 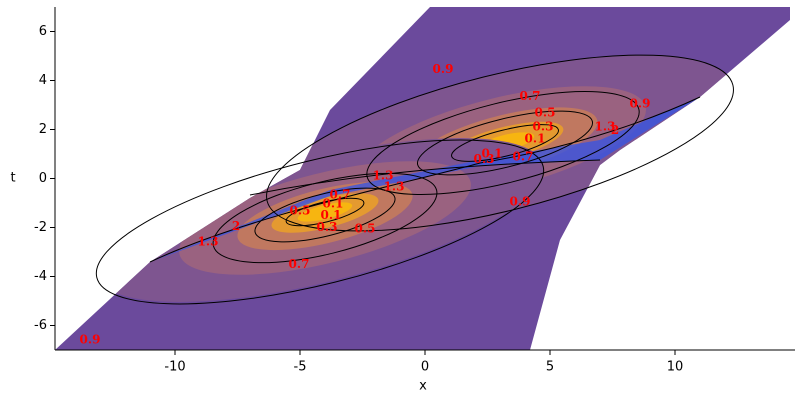 What do you see at coordinates (43, 31) in the screenshot?
I see `y-tick-label: 6` at bounding box center [43, 31].